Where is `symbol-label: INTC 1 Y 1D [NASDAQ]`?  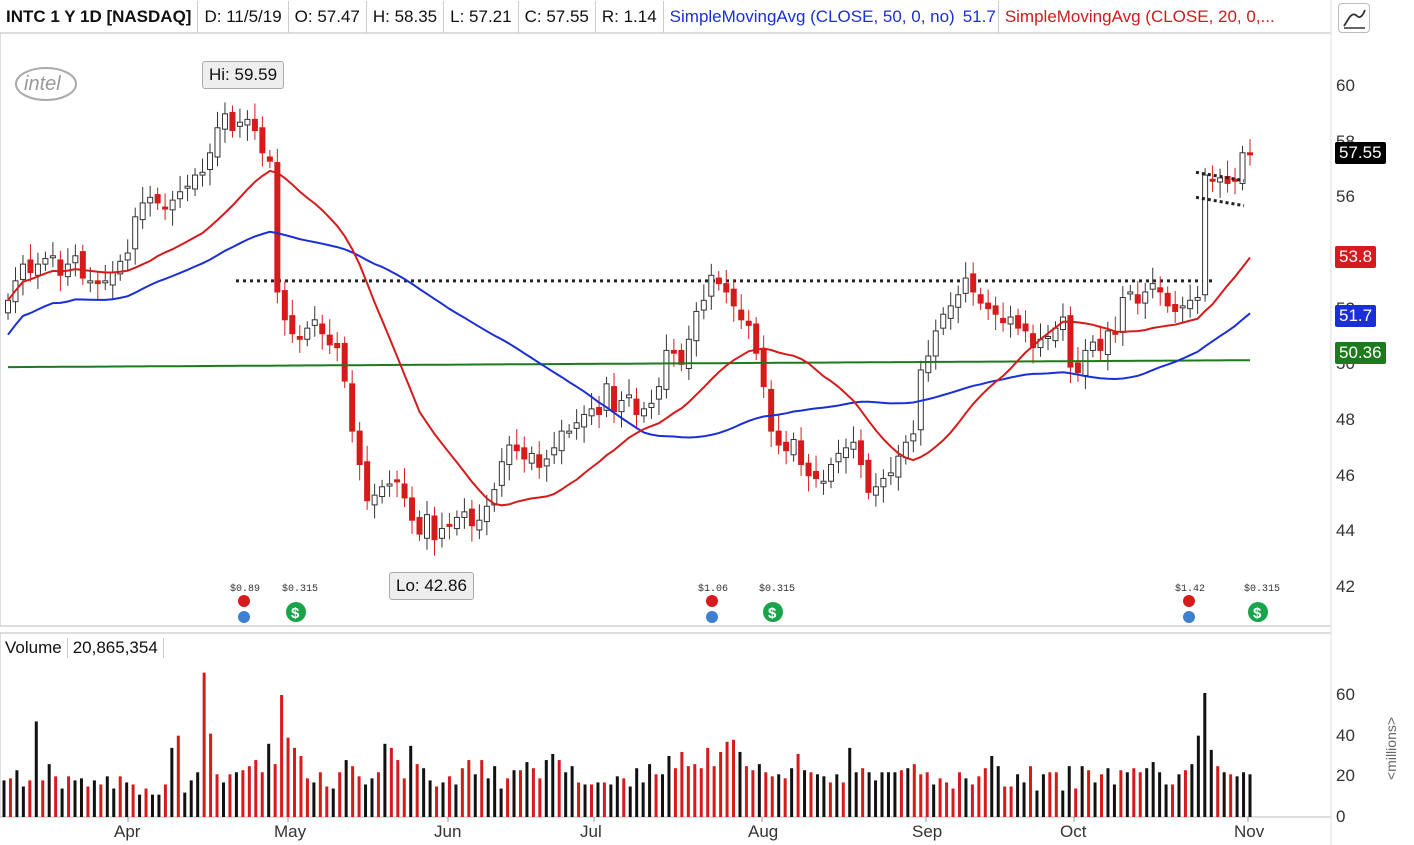 symbol-label: INTC 1 Y 1D [NASDAQ] is located at coordinates (99, 16).